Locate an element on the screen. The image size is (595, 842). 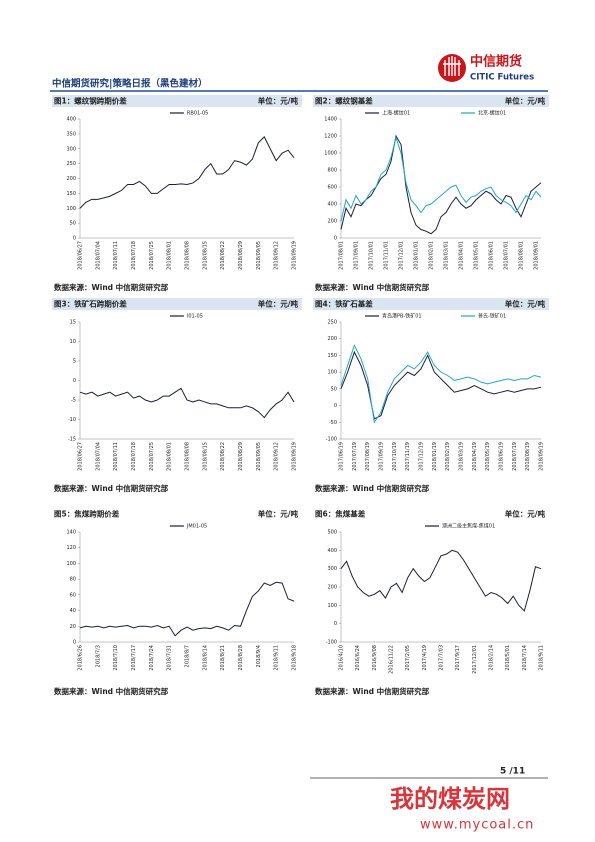
y-tick-label: 200 is located at coordinates (332, 339).